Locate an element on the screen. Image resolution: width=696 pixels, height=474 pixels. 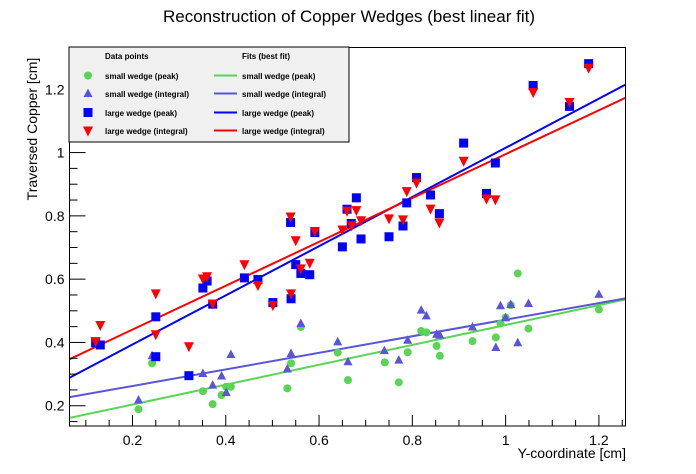
x-tick-label: 0.8 is located at coordinates (413, 440).